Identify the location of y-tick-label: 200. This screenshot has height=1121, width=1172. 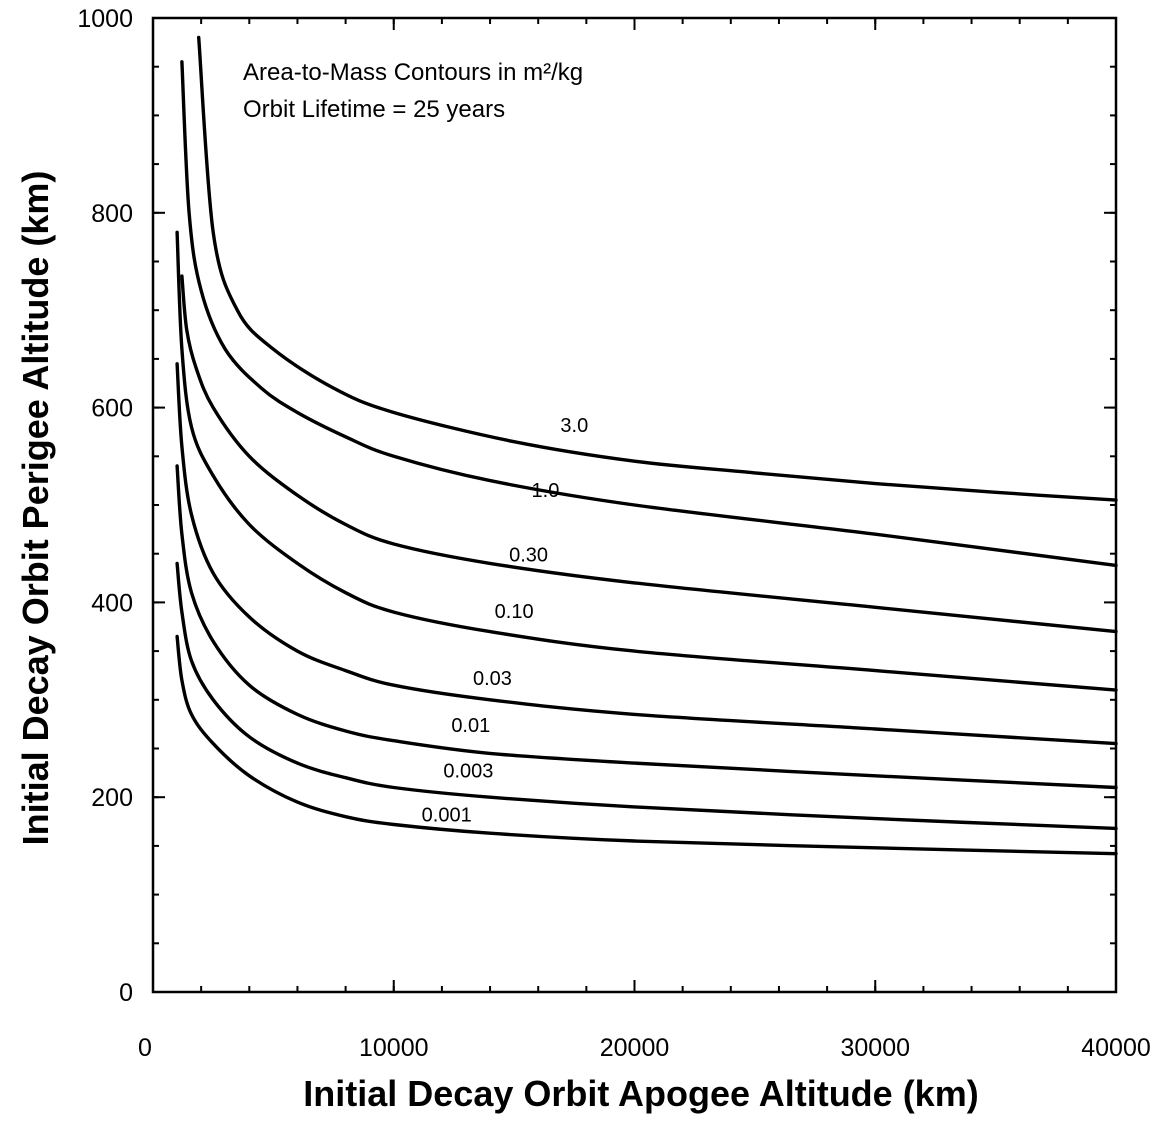
(112, 798).